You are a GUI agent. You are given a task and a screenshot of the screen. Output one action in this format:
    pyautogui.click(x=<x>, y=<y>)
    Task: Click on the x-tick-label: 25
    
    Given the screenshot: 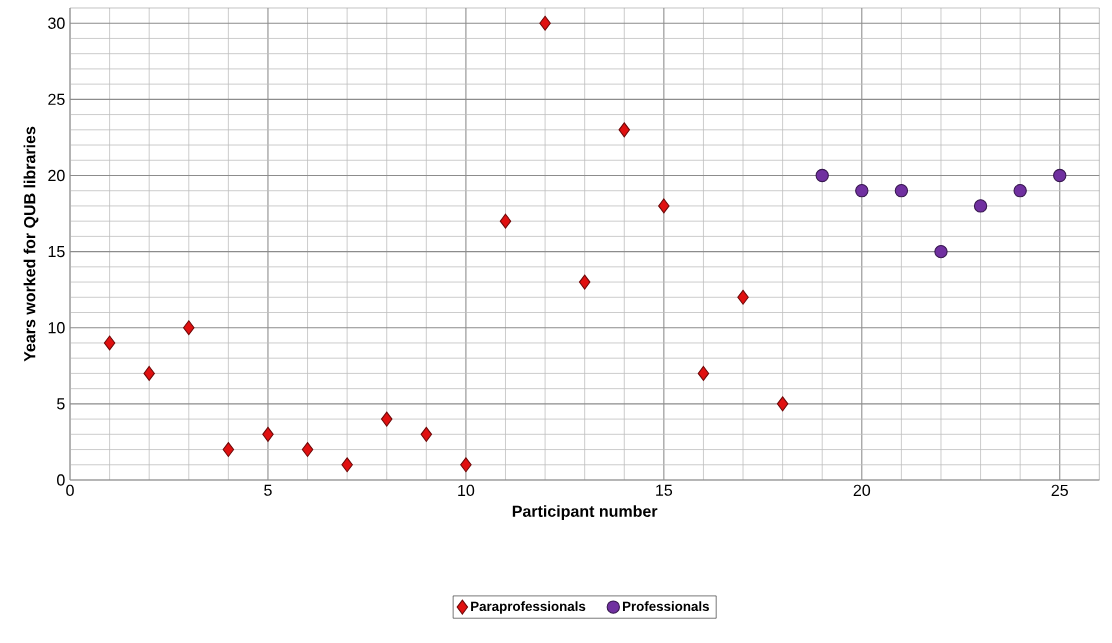 What is the action you would take?
    pyautogui.click(x=1059, y=490)
    